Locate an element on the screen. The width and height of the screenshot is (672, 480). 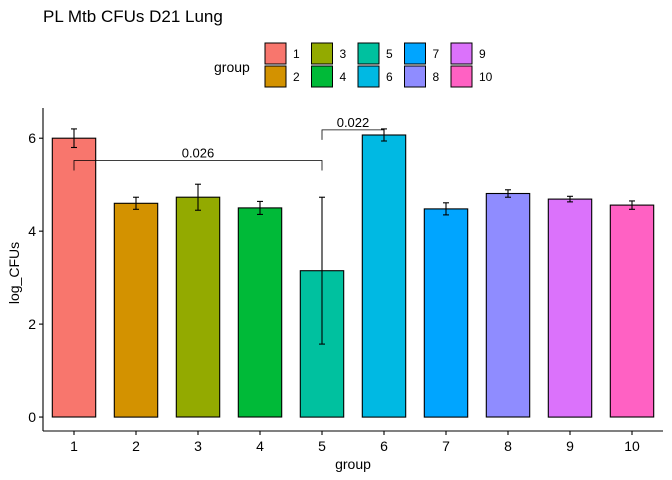
x-tick-label-5: 5 is located at coordinates (322, 446).